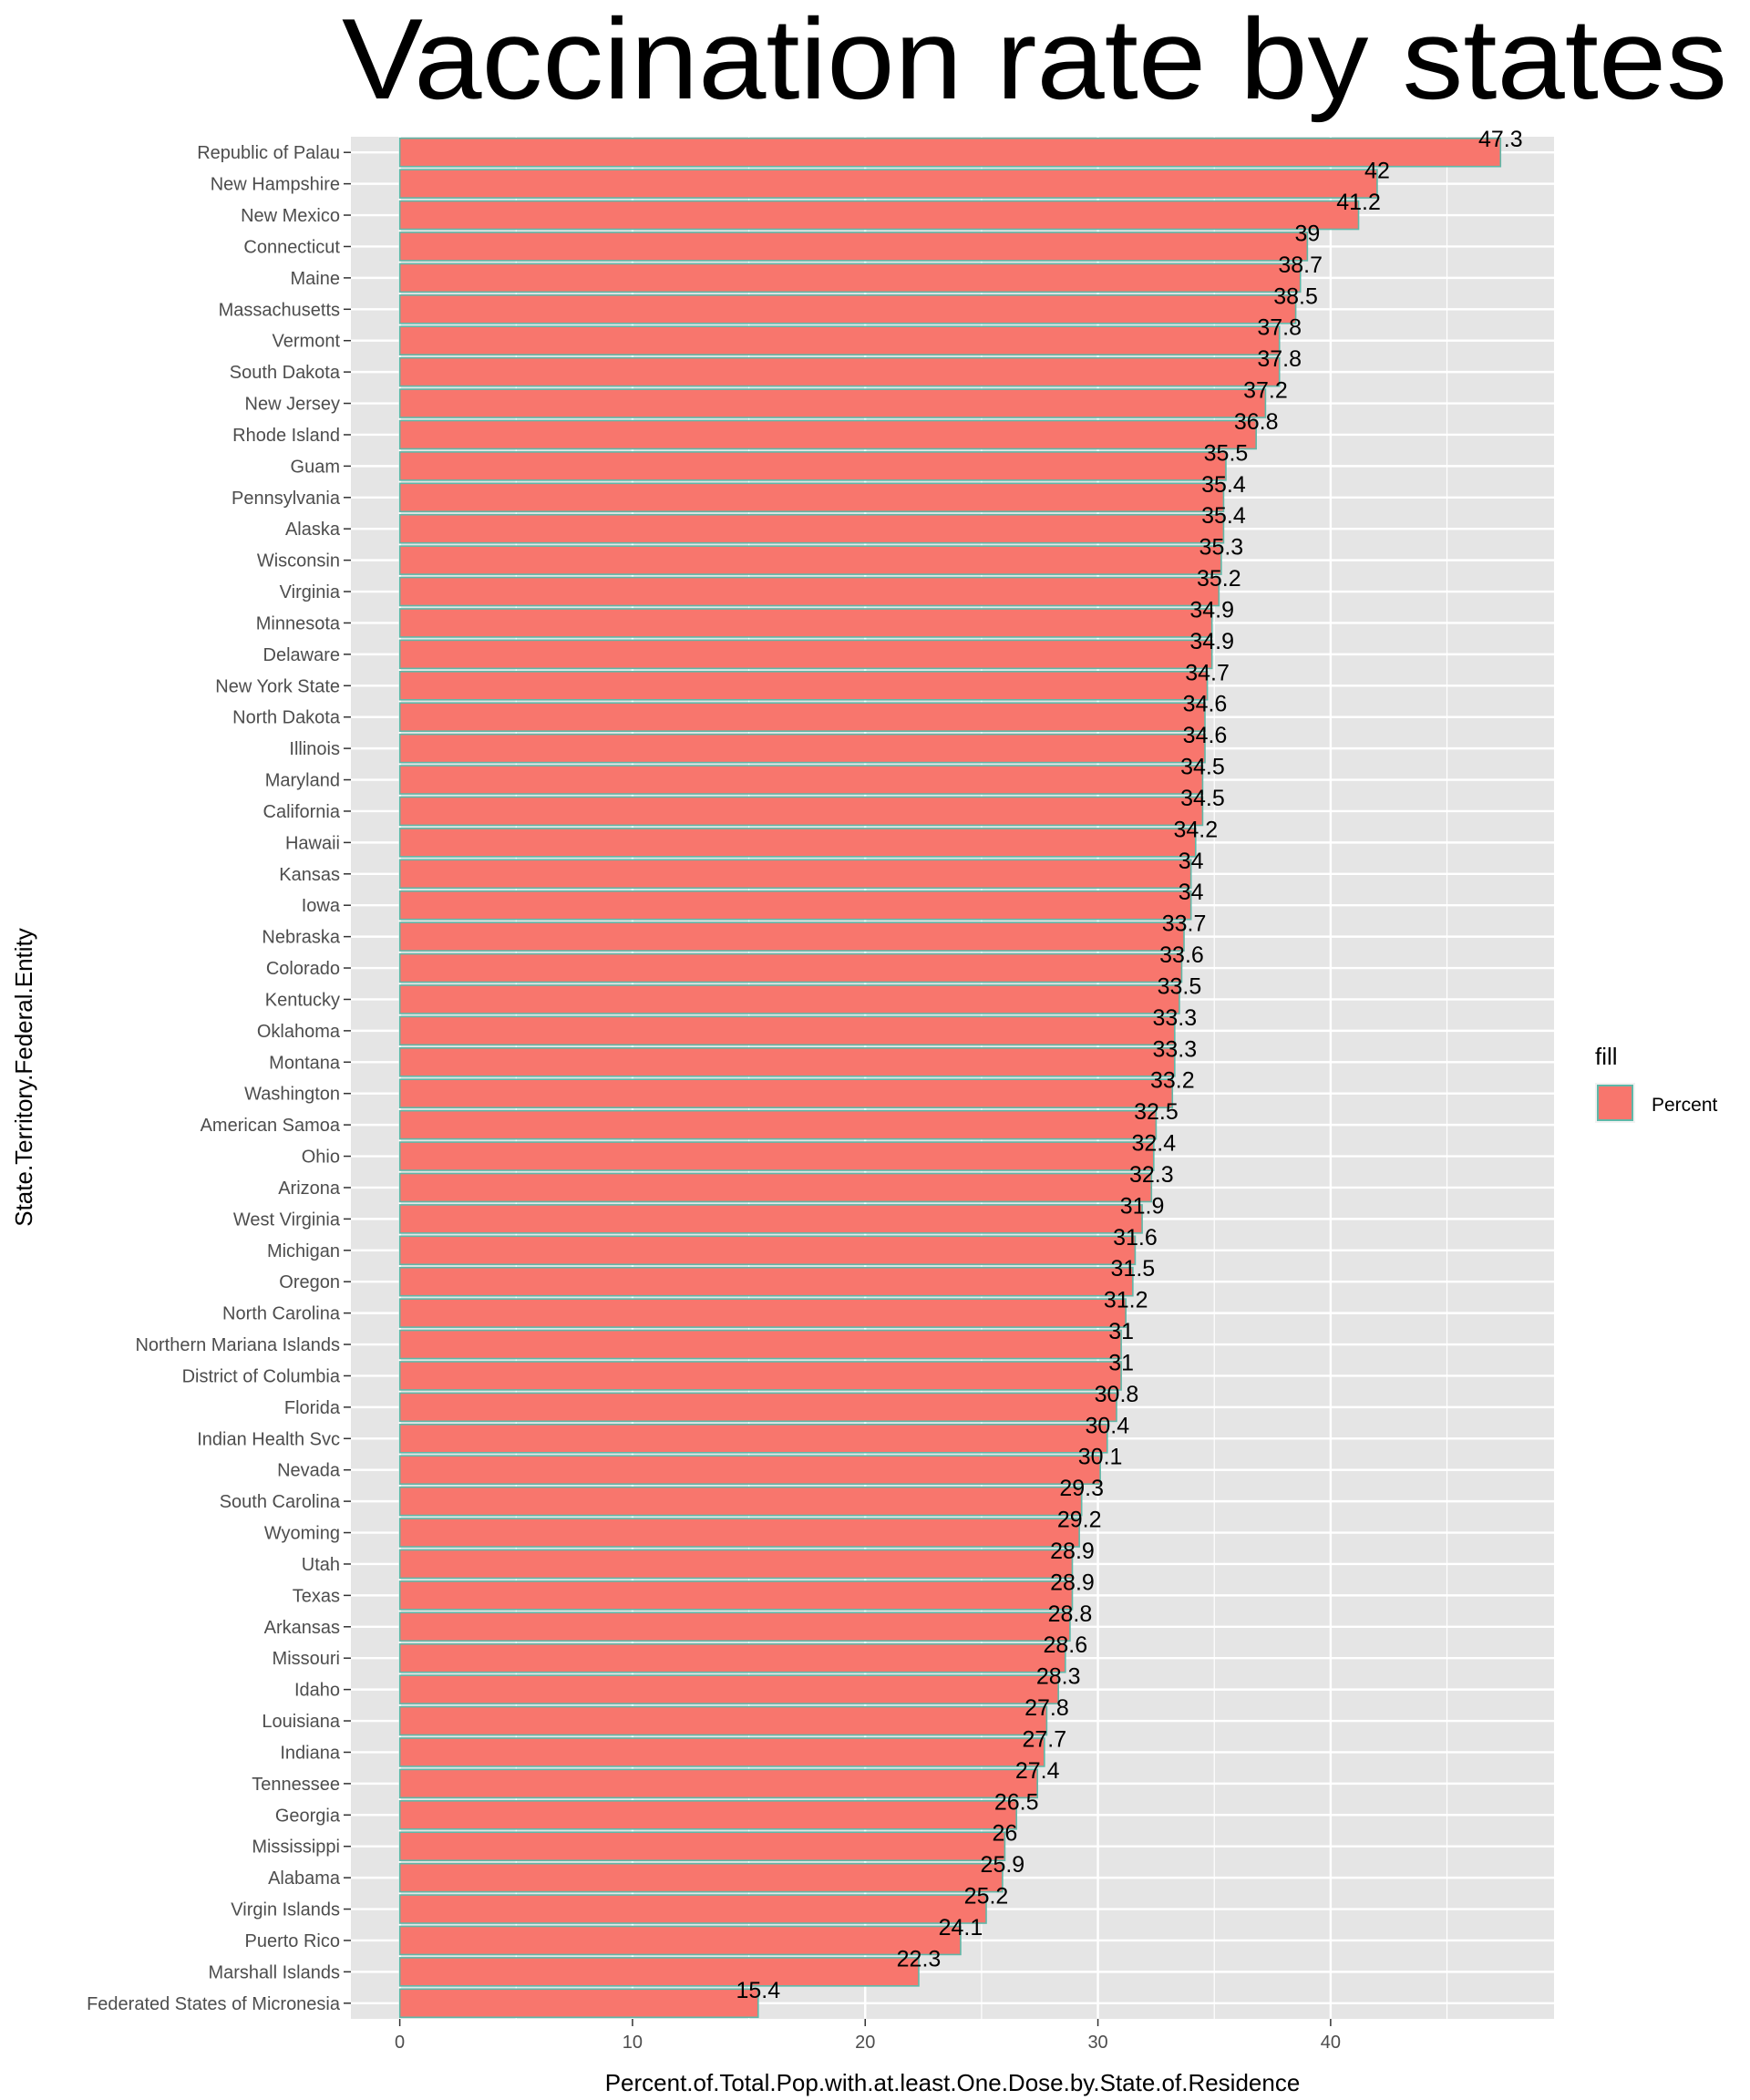 Image resolution: width=1750 pixels, height=2100 pixels. I want to click on bar-vermont, so click(839, 340).